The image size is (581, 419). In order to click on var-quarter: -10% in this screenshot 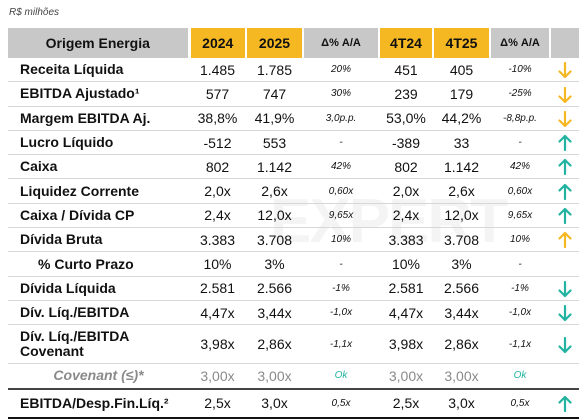, I will do `click(520, 70)`.